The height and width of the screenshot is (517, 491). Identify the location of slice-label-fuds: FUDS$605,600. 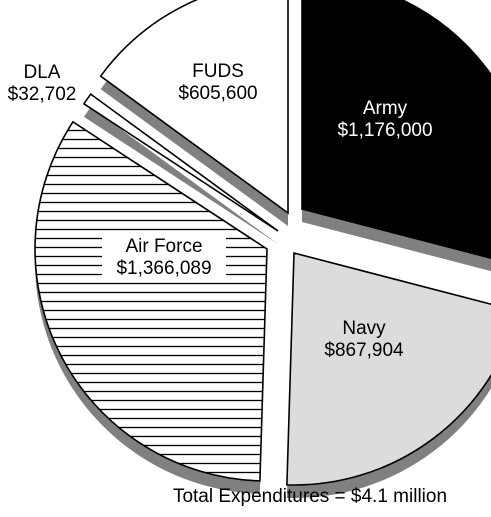
(217, 82).